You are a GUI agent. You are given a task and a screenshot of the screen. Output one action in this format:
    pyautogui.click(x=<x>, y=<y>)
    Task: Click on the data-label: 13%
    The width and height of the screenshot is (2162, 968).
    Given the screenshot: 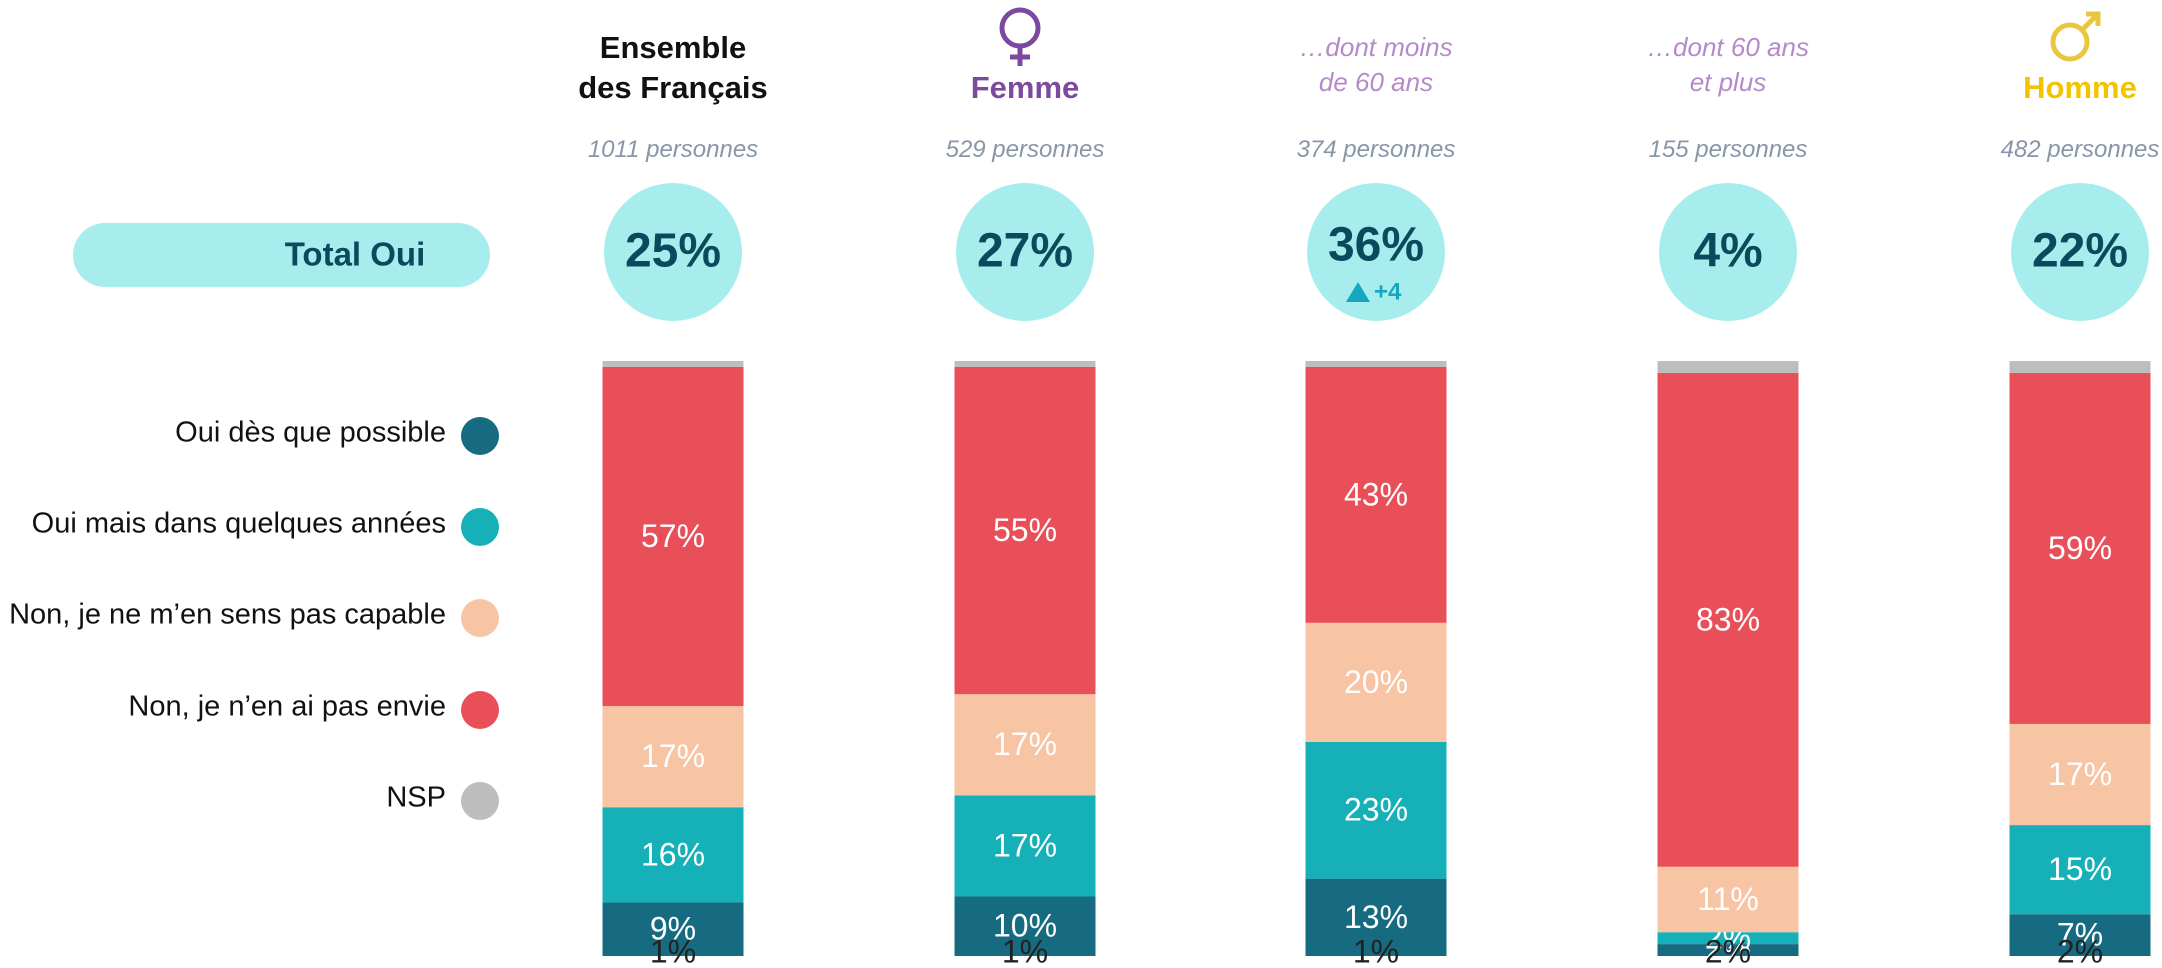 What is the action you would take?
    pyautogui.click(x=1376, y=917)
    